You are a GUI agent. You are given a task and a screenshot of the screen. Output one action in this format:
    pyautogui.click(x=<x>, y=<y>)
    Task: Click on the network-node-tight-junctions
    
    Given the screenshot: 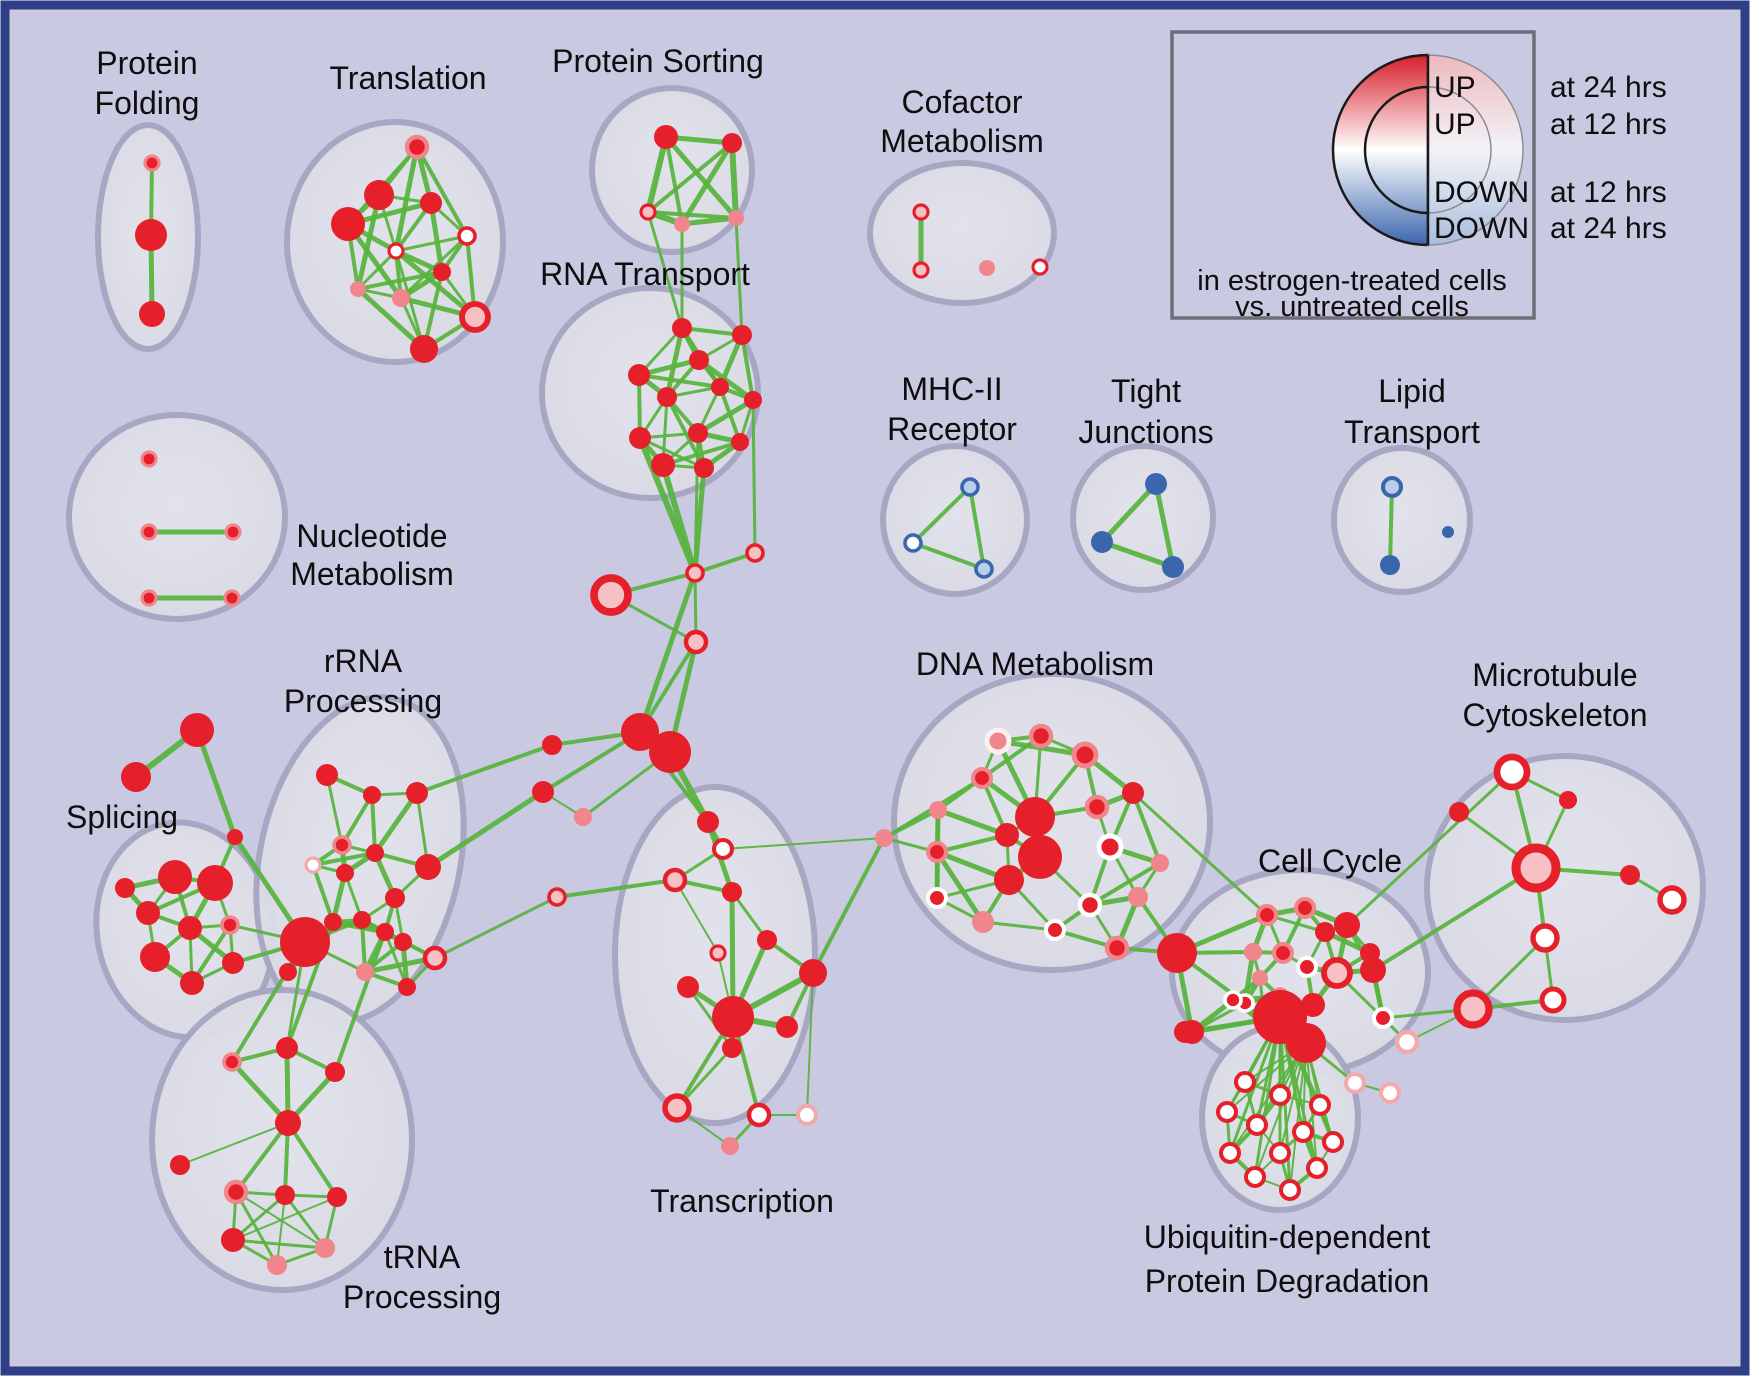 What is the action you would take?
    pyautogui.click(x=1173, y=567)
    